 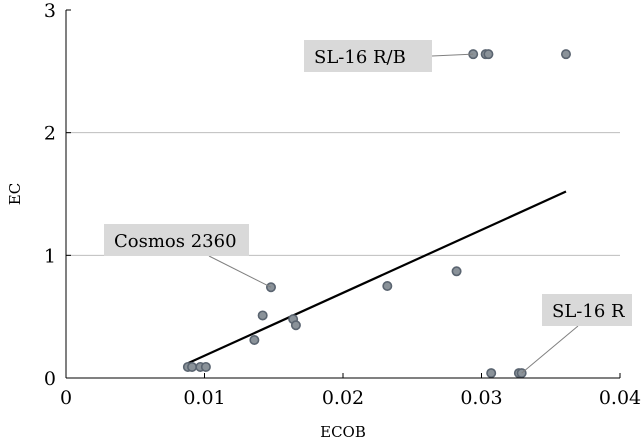 I want to click on x-tick-label: 0.02, so click(x=343, y=398).